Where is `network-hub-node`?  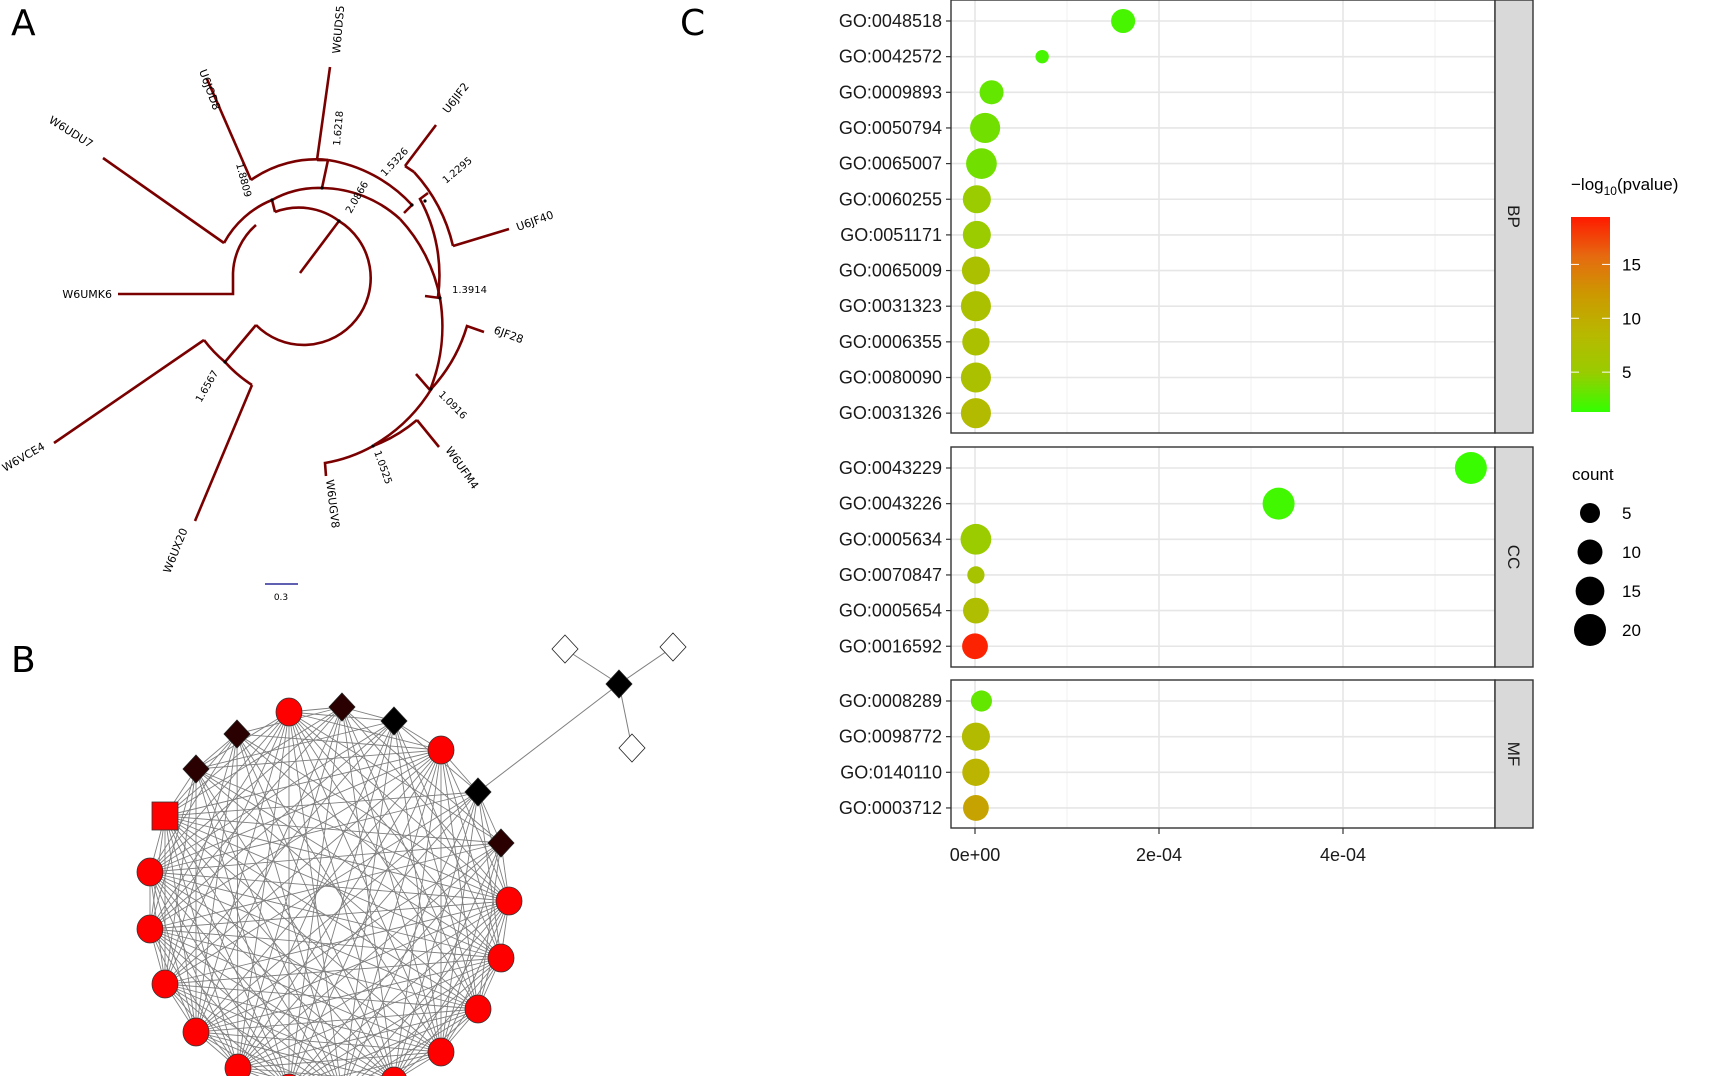 network-hub-node is located at coordinates (619, 684).